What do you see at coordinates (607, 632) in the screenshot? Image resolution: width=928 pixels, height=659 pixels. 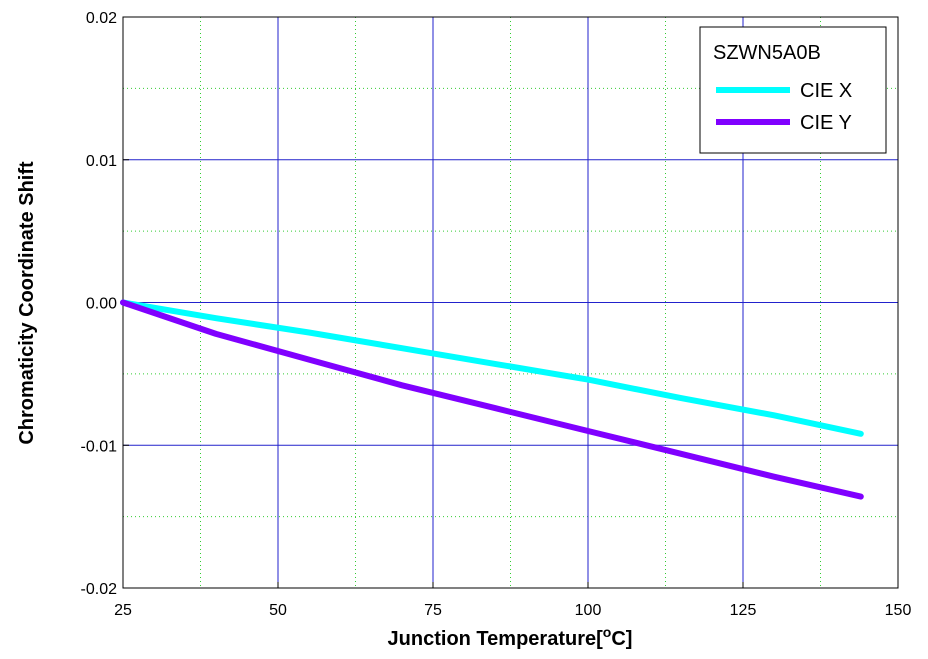 I see `x-axis-title-sup: o` at bounding box center [607, 632].